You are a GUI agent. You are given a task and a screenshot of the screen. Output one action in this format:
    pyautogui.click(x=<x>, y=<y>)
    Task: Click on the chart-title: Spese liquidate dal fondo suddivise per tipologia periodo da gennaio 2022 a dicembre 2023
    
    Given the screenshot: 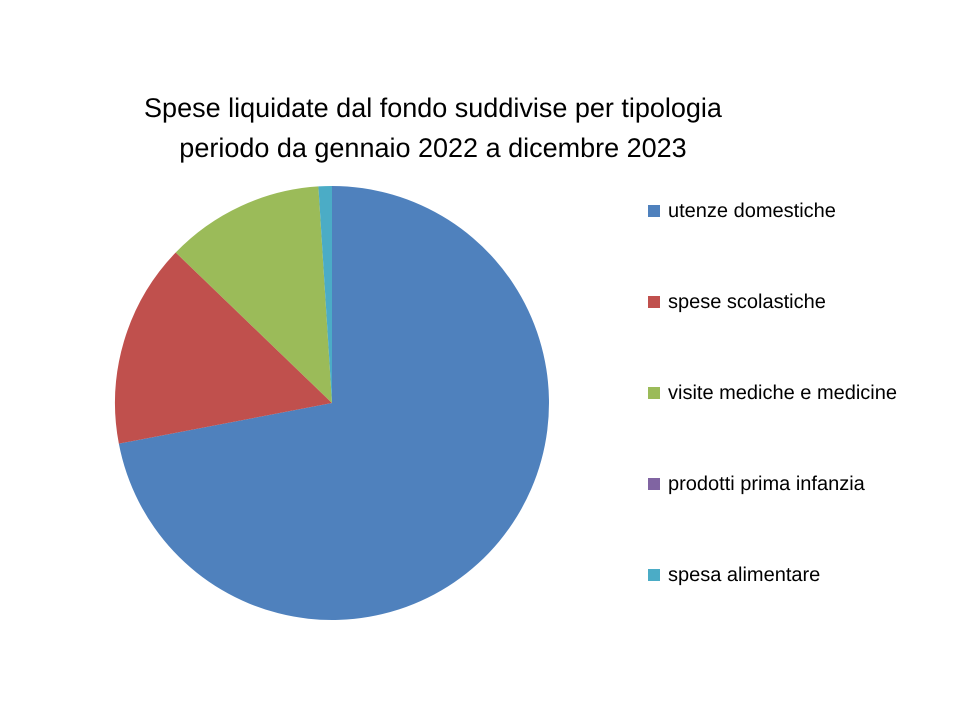 What is the action you would take?
    pyautogui.click(x=433, y=128)
    